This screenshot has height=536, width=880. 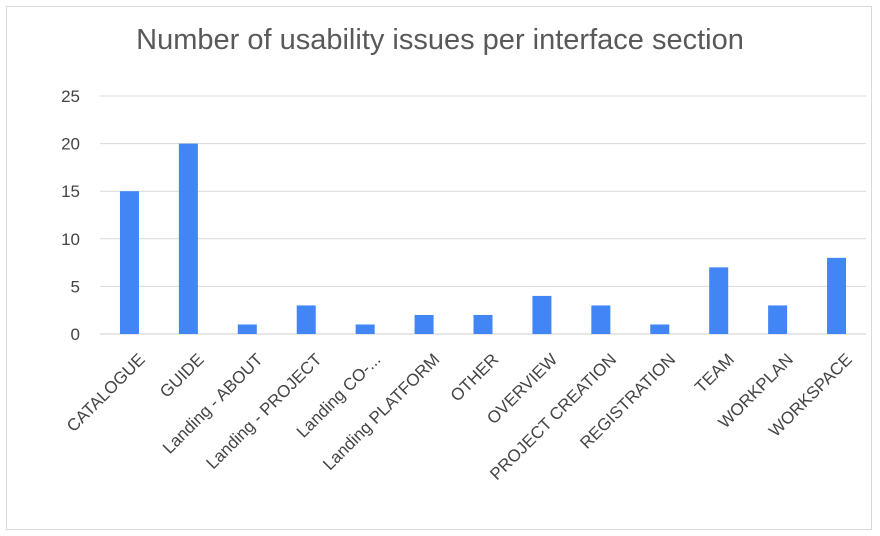 I want to click on x-tick-label: GUIDE, so click(x=182, y=376).